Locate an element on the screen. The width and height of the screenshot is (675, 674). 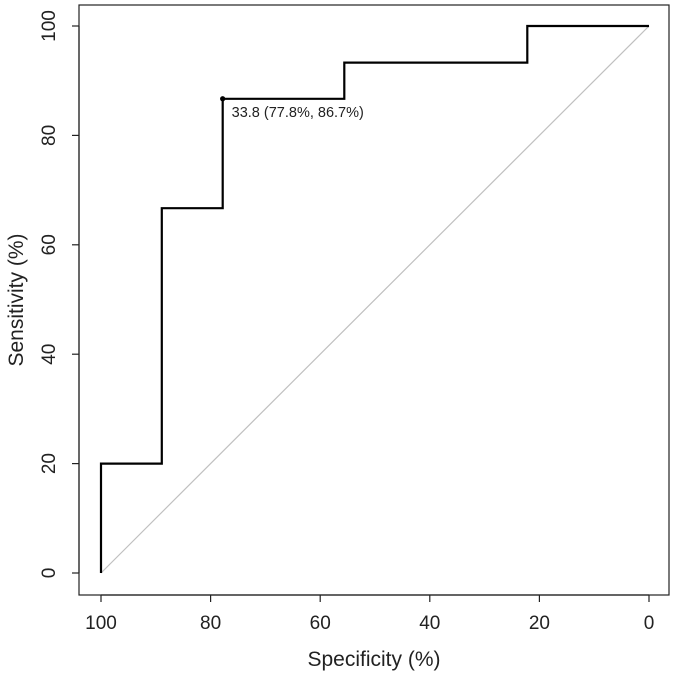
y-tick-label: 60 is located at coordinates (49, 244).